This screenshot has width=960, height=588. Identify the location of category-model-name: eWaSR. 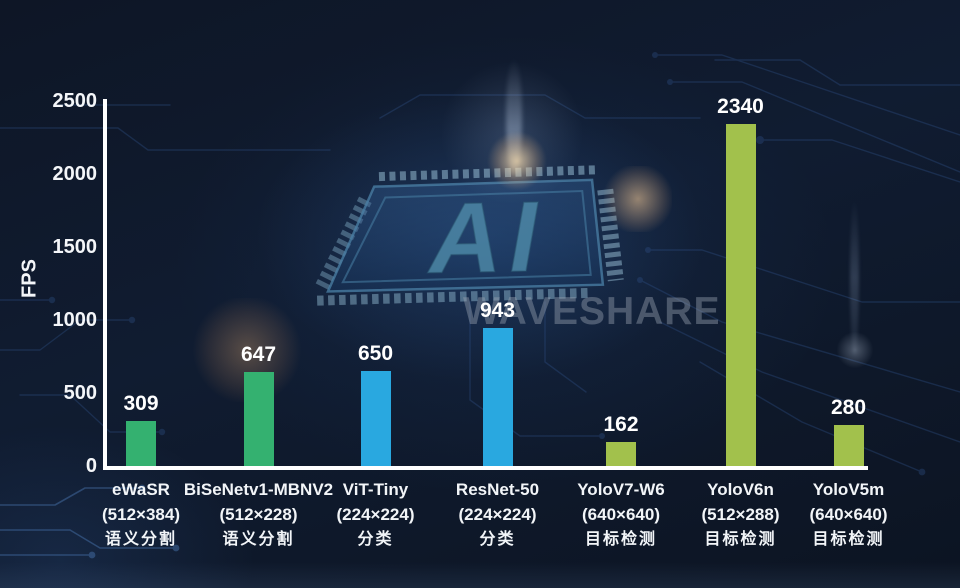
(141, 489).